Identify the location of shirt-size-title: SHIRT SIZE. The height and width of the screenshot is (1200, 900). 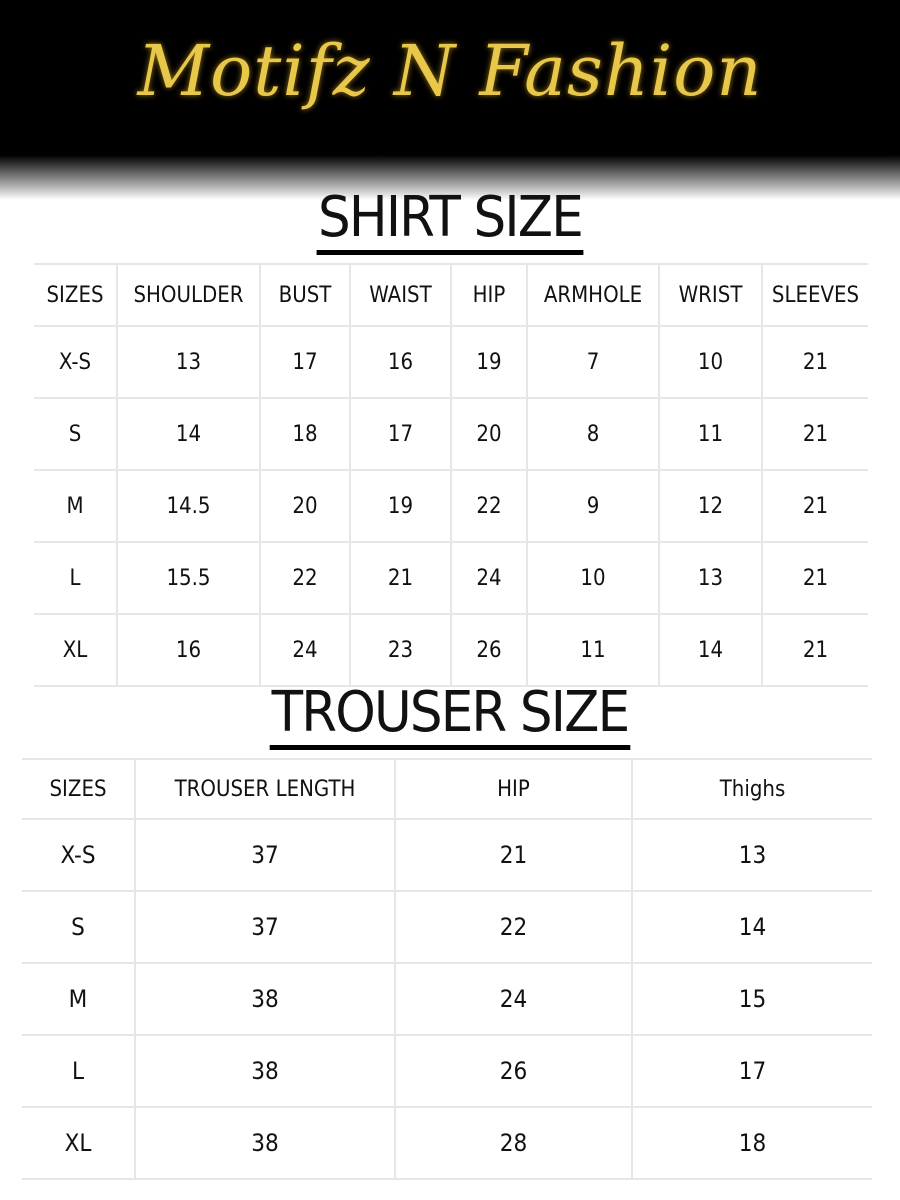
(450, 220).